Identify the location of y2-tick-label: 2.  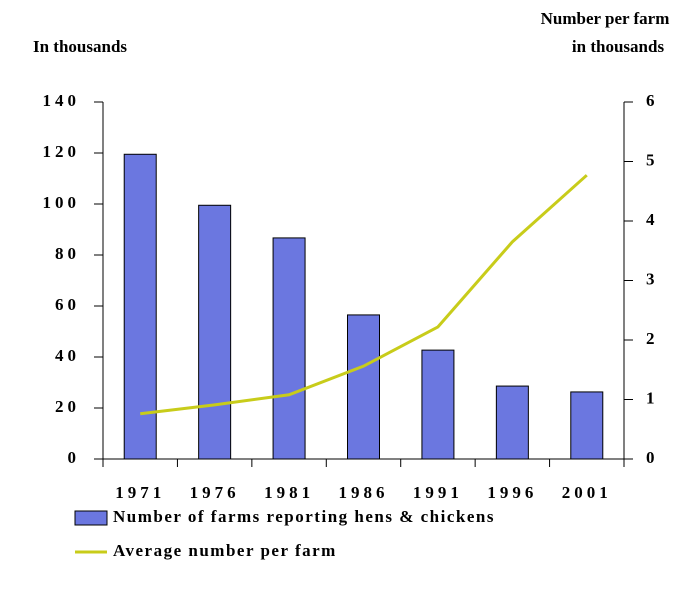
(650, 338).